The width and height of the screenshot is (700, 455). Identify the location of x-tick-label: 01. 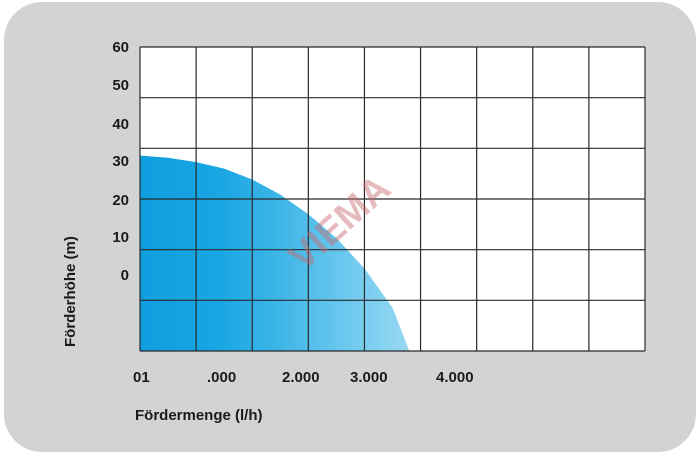
(141, 377).